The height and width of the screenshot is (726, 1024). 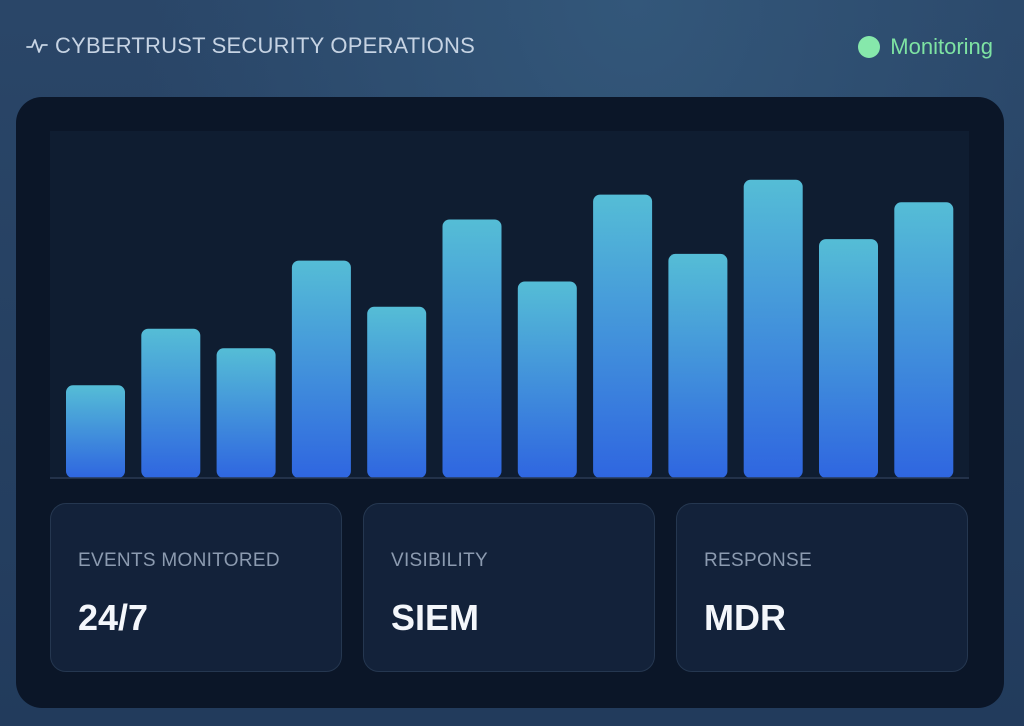 I want to click on status-dot, so click(x=869, y=47).